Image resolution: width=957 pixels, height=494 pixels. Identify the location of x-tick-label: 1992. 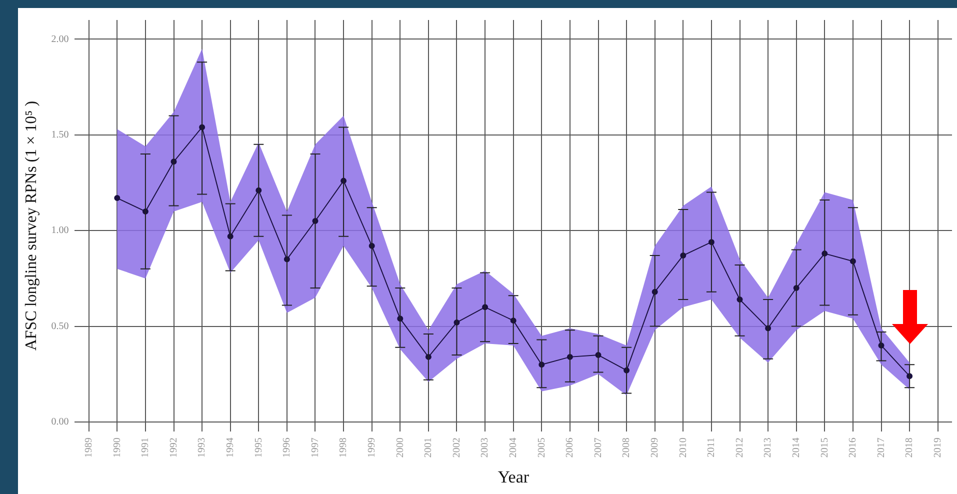
(174, 448).